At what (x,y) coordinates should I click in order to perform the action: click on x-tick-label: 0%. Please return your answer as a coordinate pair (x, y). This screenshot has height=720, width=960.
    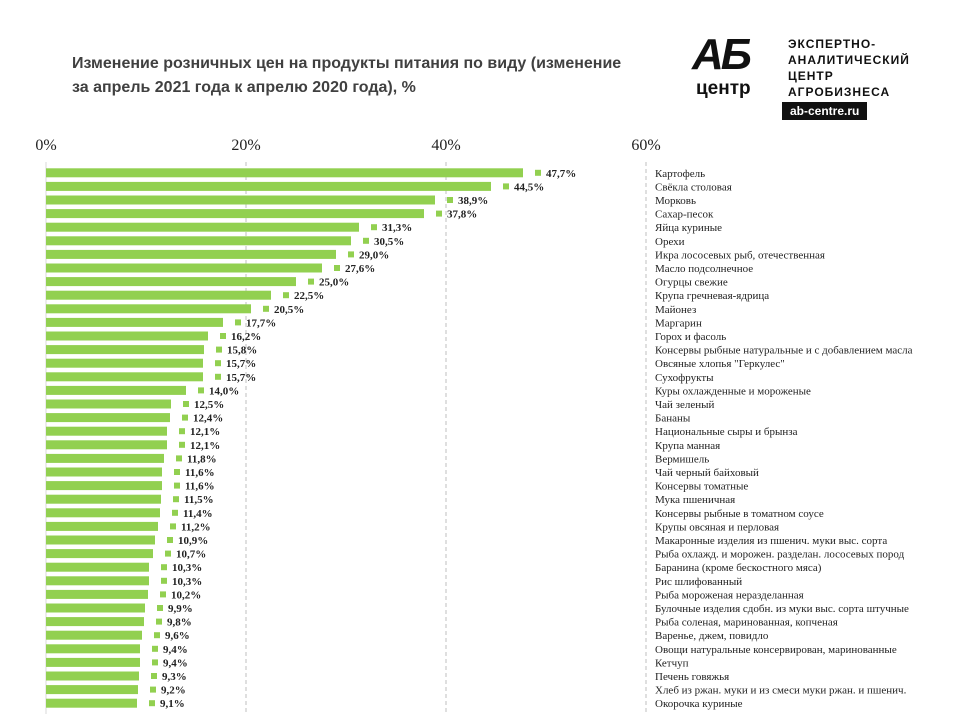
    Looking at the image, I should click on (45, 145).